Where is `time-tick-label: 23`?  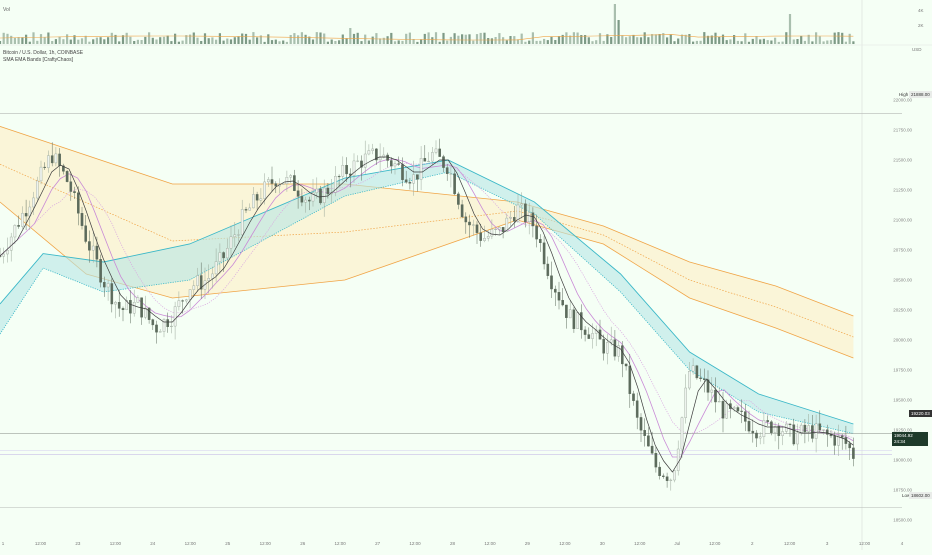 time-tick-label: 23 is located at coordinates (78, 543).